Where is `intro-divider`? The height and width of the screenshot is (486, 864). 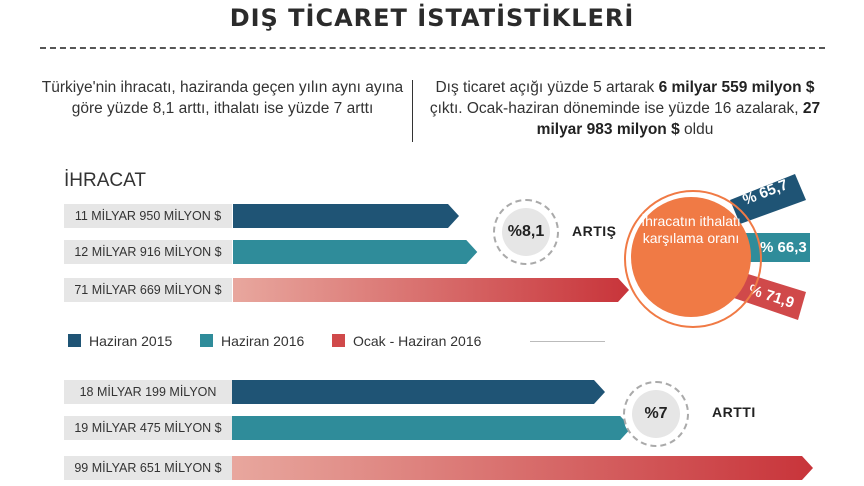
intro-divider is located at coordinates (412, 111).